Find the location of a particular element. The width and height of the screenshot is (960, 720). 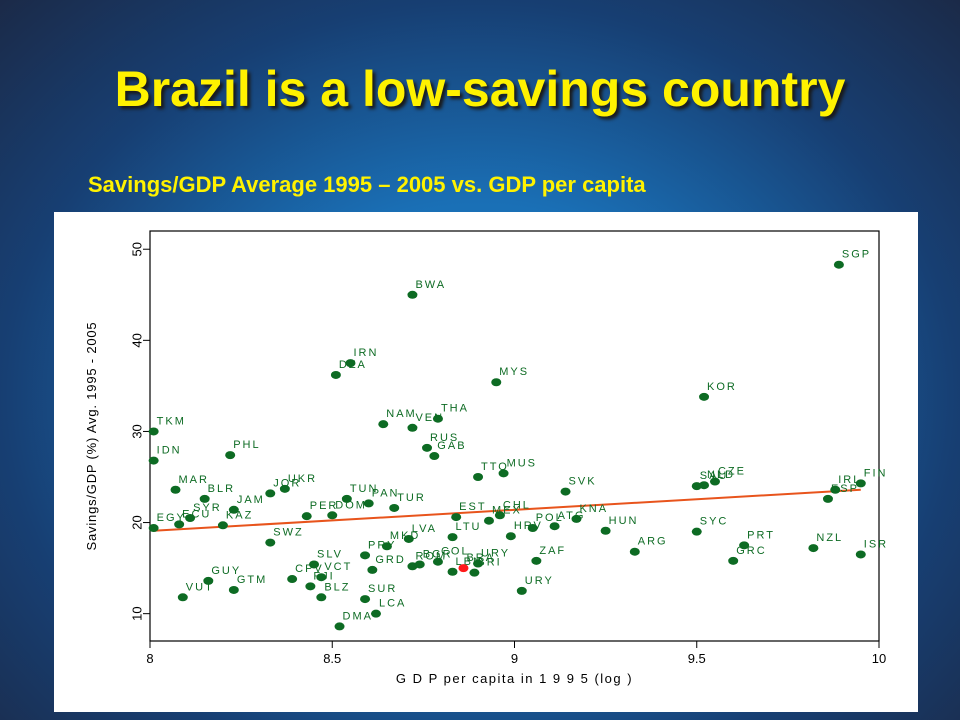

x-axis-label: G D P per capita in 1 9 9 5 (log ) is located at coordinates (514, 678).